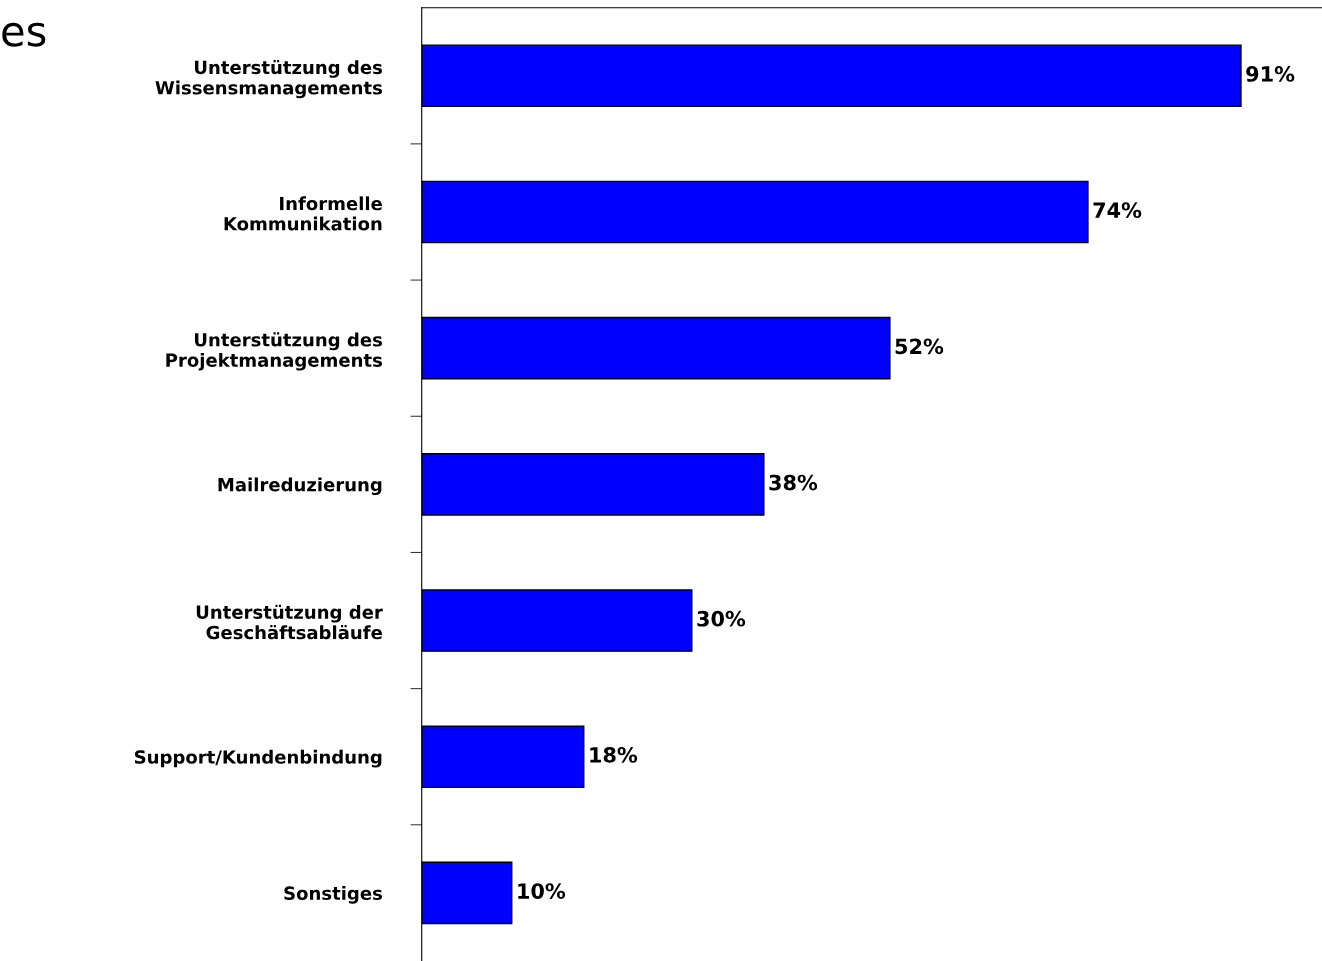 This screenshot has height=961, width=1322. I want to click on y-tick-label: Informelle Kommunikation, so click(303, 213).